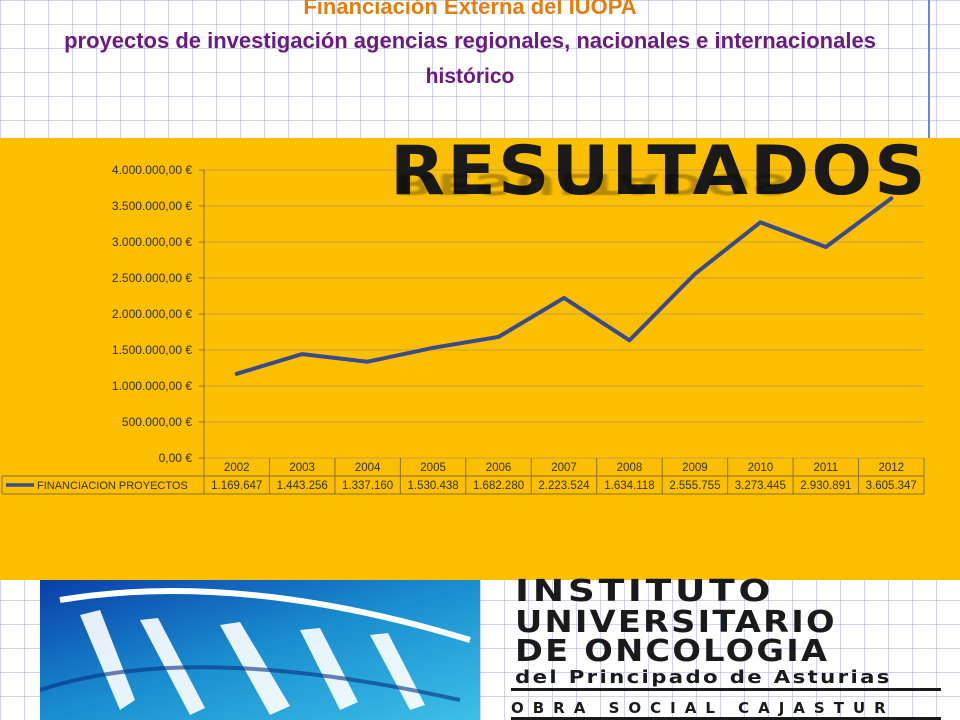  What do you see at coordinates (176, 458) in the screenshot?
I see `y-tick-label: 0,00 €` at bounding box center [176, 458].